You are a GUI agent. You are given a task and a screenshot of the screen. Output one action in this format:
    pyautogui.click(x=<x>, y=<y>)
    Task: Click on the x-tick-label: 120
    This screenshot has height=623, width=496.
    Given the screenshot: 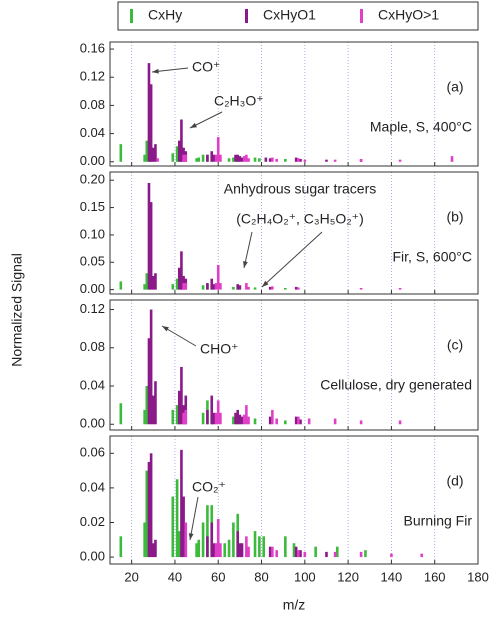 What is the action you would take?
    pyautogui.click(x=348, y=576)
    